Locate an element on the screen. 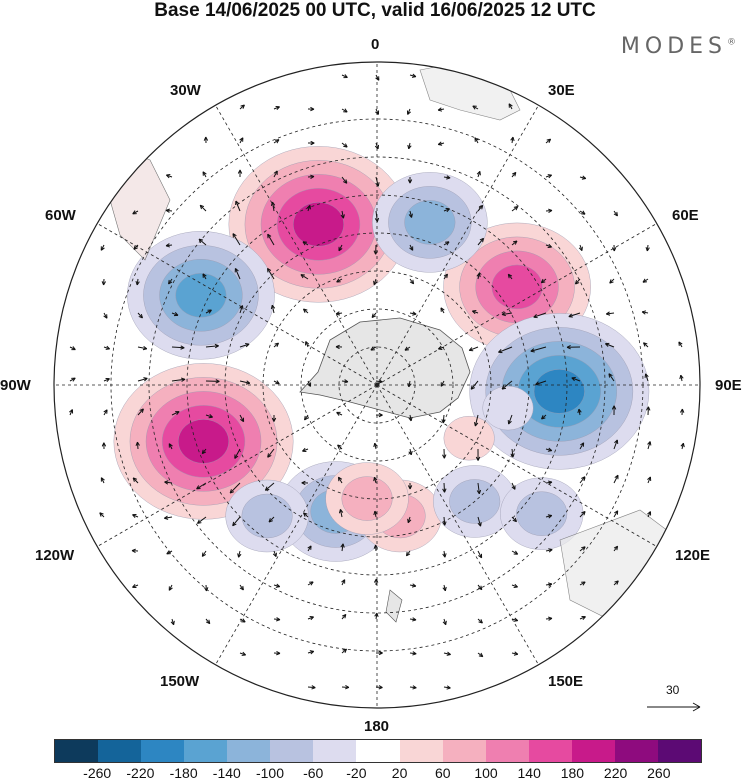 This screenshot has height=783, width=750. lon-label-120e: 120E is located at coordinates (693, 555).